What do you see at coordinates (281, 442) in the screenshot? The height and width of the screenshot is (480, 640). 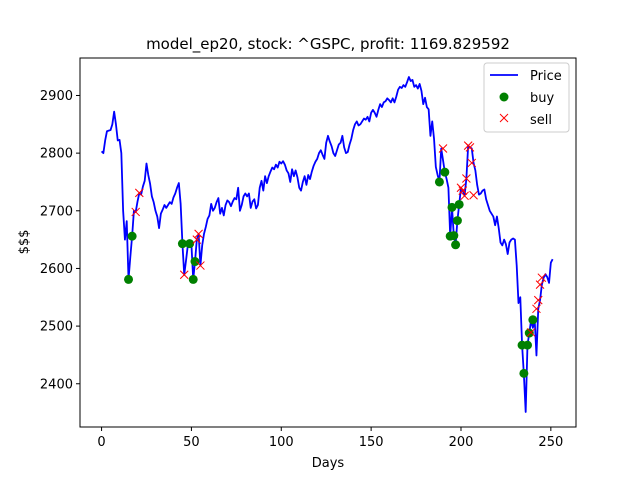 I see `x-tick-label: 100` at bounding box center [281, 442].